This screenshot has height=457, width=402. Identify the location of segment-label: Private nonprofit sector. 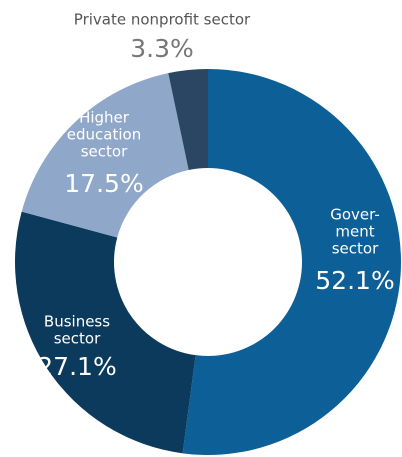
(162, 20).